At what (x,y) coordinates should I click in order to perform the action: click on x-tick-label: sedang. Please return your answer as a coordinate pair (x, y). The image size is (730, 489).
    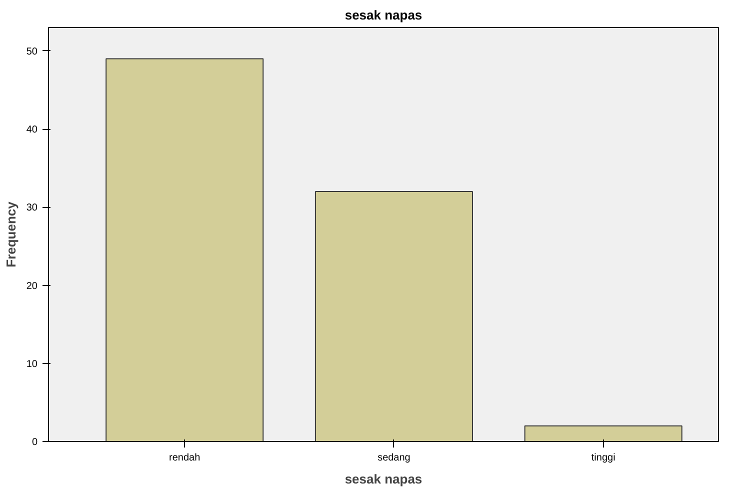
    Looking at the image, I should click on (394, 458).